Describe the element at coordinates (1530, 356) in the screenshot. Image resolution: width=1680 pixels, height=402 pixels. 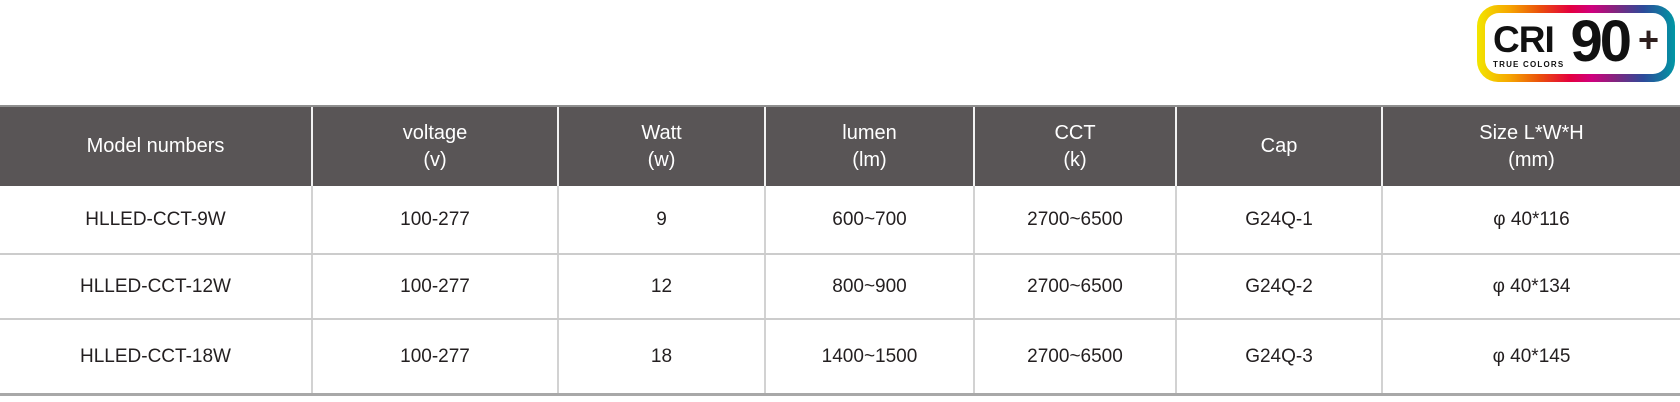
I see `cell-size: φ 40*145` at that location.